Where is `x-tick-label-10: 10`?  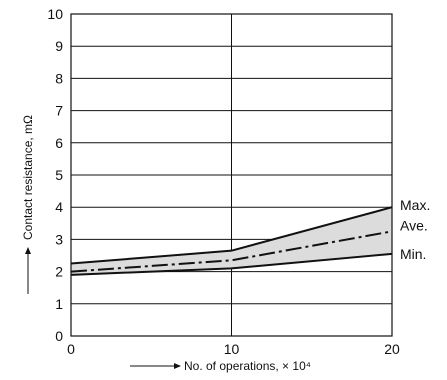 x-tick-label-10: 10 is located at coordinates (232, 349).